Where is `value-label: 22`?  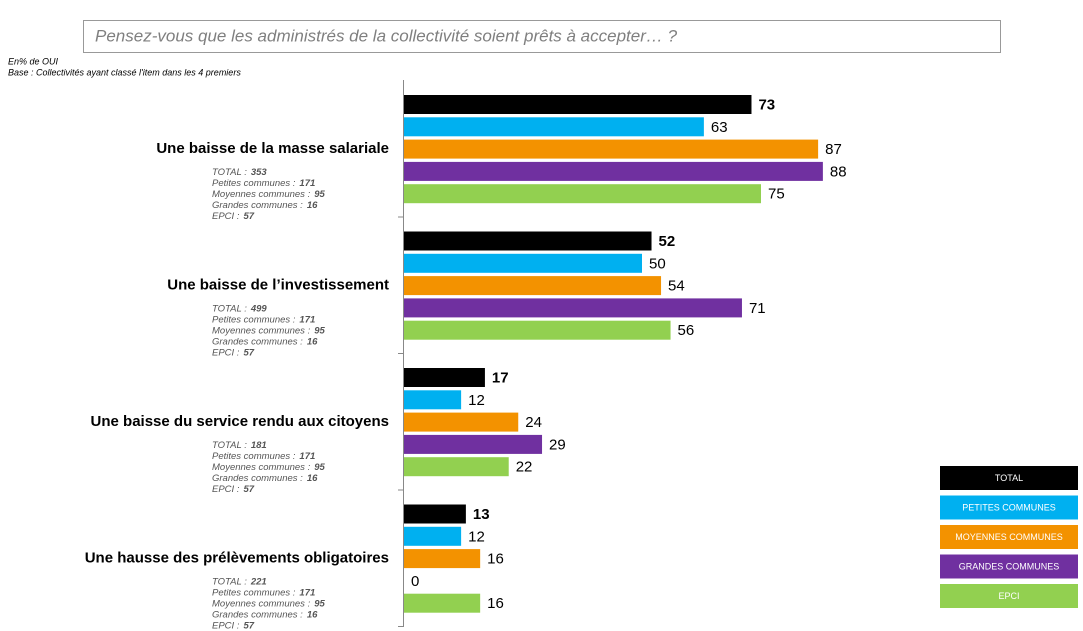 value-label: 22 is located at coordinates (524, 467).